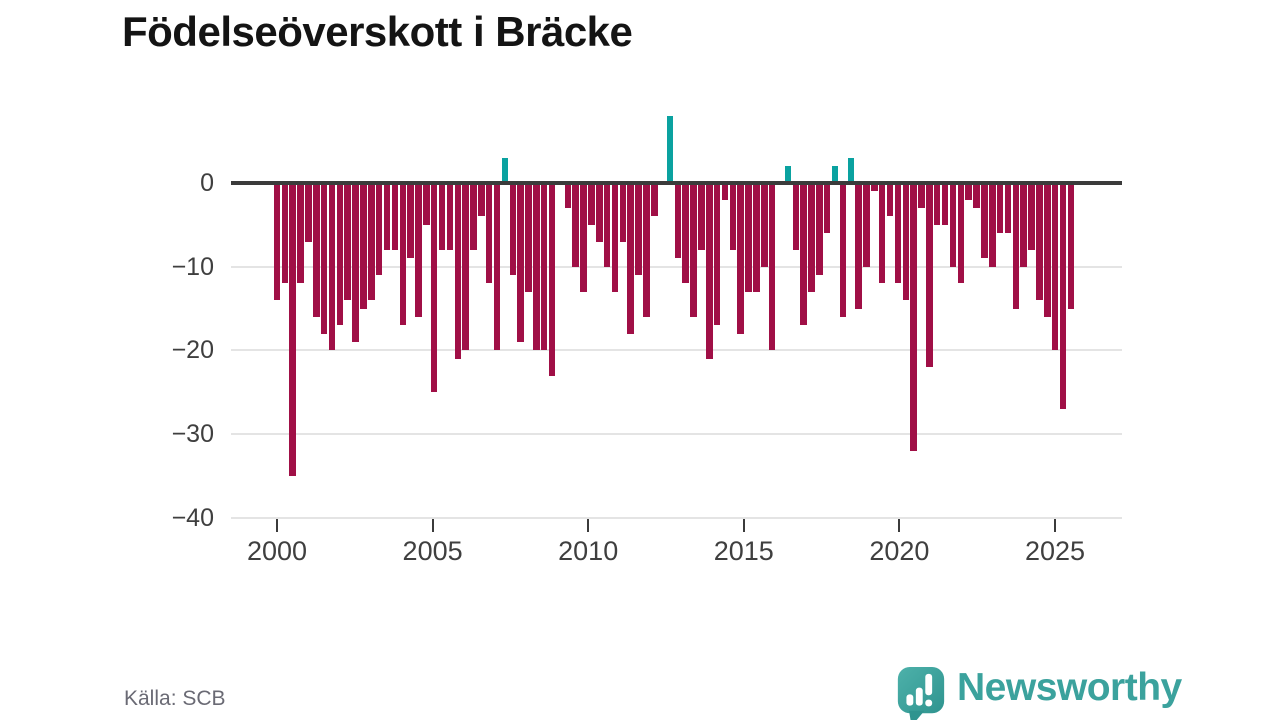 The width and height of the screenshot is (1280, 720). What do you see at coordinates (552, 279) in the screenshot?
I see `bar-2008q4` at bounding box center [552, 279].